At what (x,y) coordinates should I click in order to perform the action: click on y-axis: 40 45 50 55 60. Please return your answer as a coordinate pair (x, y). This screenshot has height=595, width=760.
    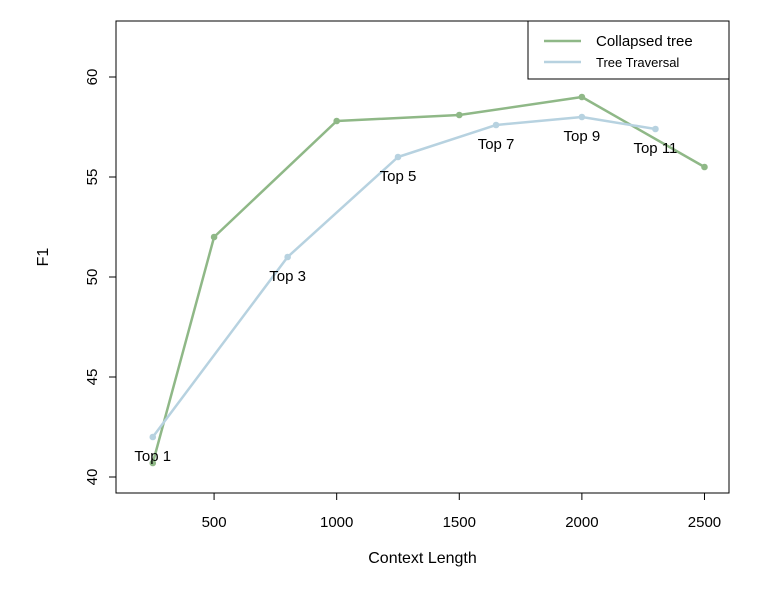
    Looking at the image, I should click on (100, 277).